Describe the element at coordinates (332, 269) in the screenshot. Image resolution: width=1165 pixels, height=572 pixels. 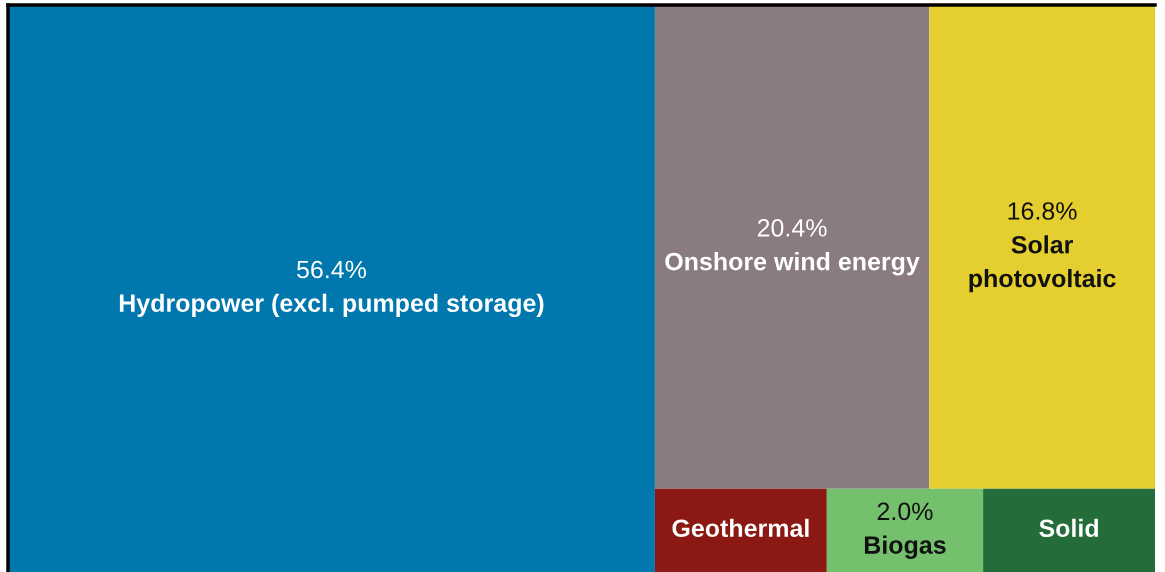
I see `data-label: 56.4%` at that location.